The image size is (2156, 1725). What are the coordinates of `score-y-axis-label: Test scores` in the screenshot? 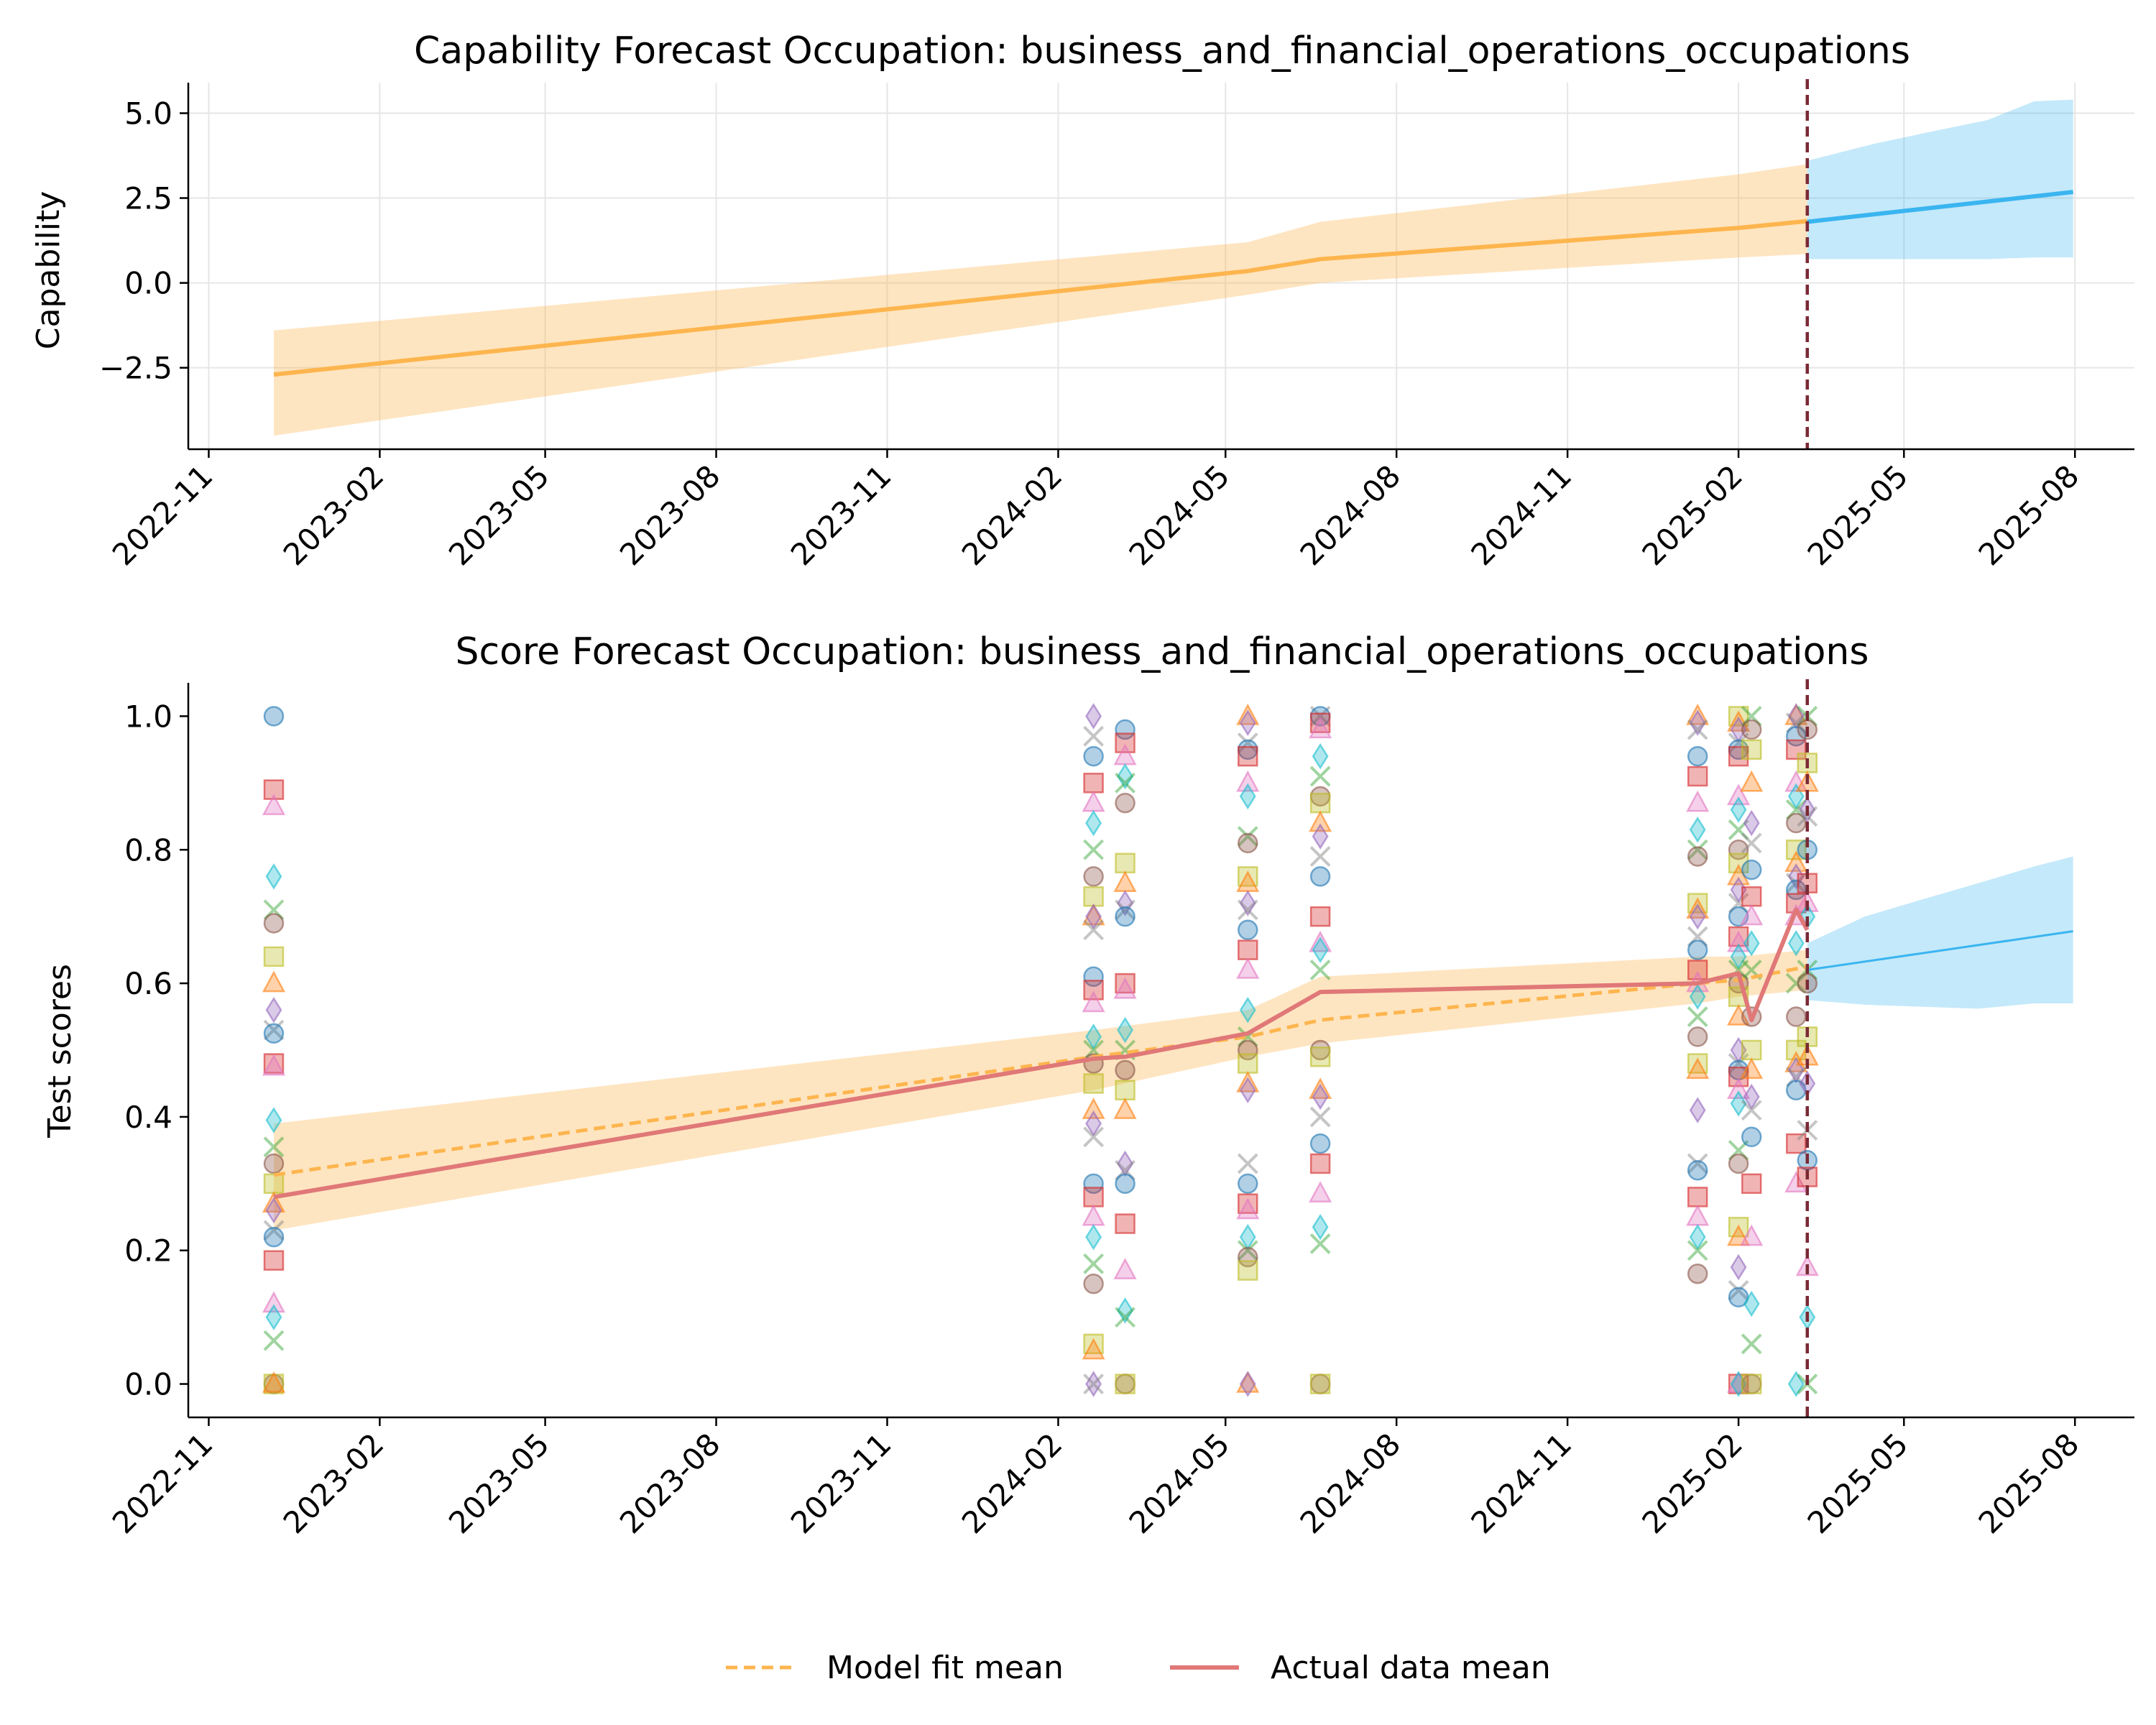 It's located at (60, 1051).